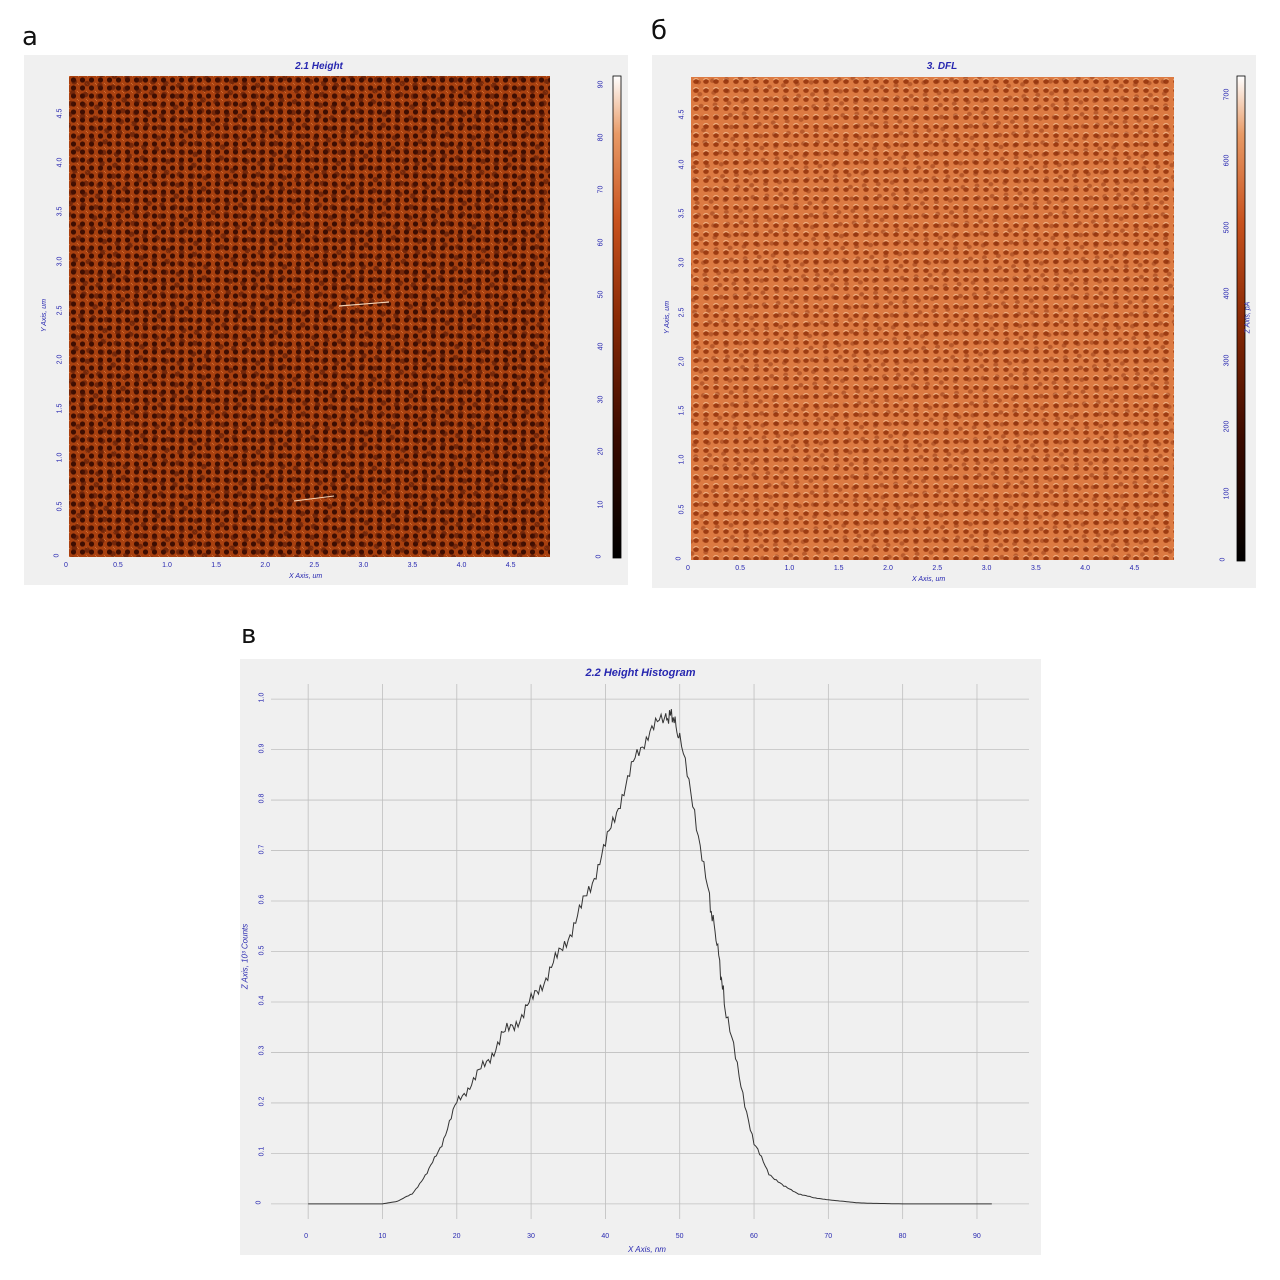 Image resolution: width=1280 pixels, height=1280 pixels. What do you see at coordinates (682, 262) in the screenshot?
I see `dfl-map-ytick: 3.0` at bounding box center [682, 262].